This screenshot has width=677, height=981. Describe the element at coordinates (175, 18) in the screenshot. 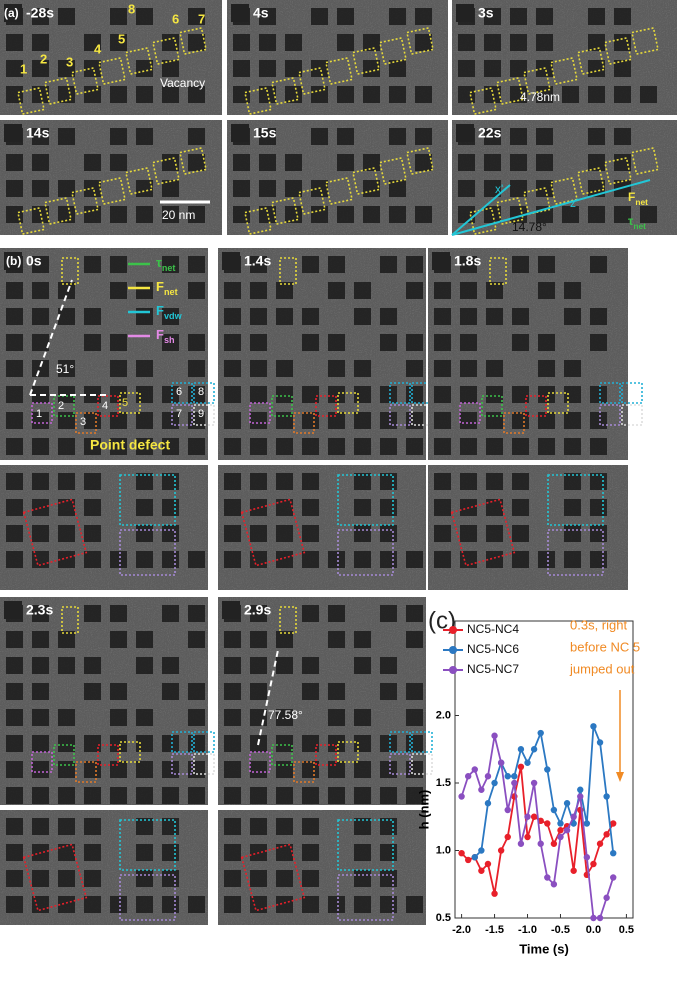

I see `nc-label: 6` at that location.